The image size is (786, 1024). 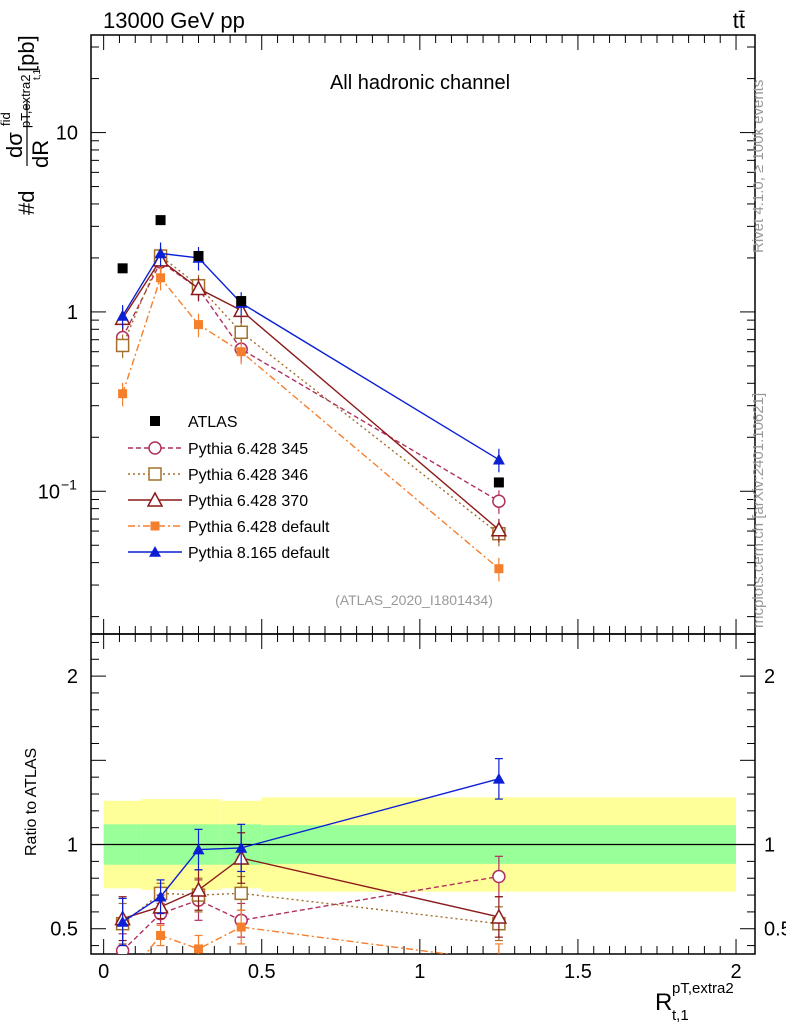 I want to click on legend-label: ATLAS, so click(x=213, y=422).